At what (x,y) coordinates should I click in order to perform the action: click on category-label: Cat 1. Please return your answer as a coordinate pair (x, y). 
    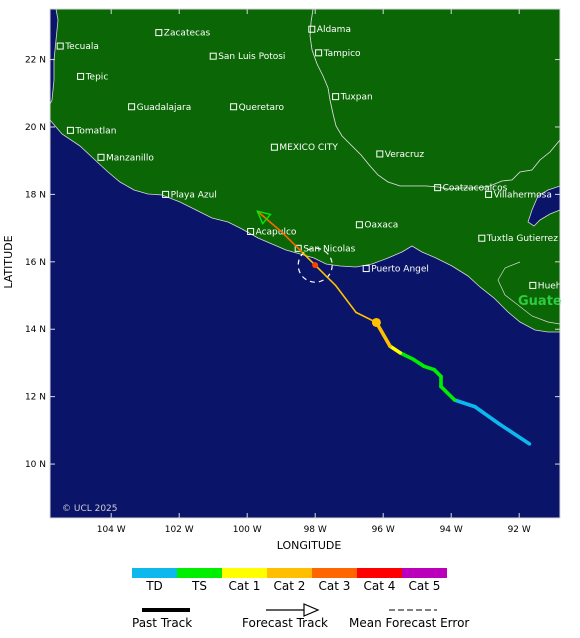
    Looking at the image, I should click on (245, 586).